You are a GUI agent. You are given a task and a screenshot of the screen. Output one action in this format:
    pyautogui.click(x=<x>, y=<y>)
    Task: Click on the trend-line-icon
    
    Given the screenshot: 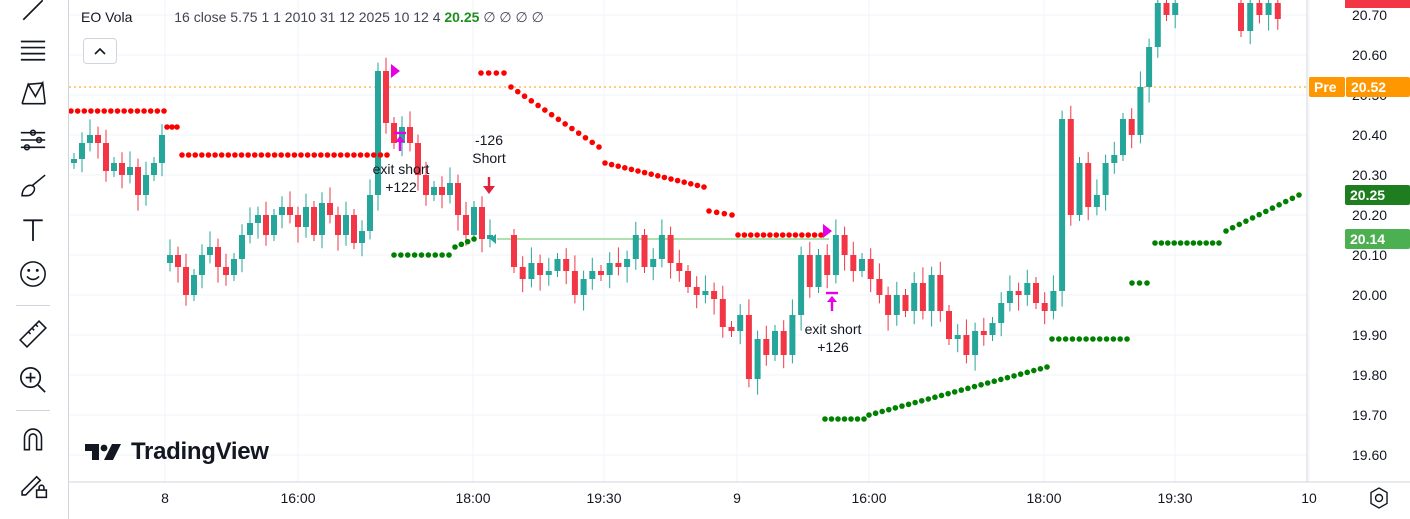 What is the action you would take?
    pyautogui.click(x=33, y=14)
    